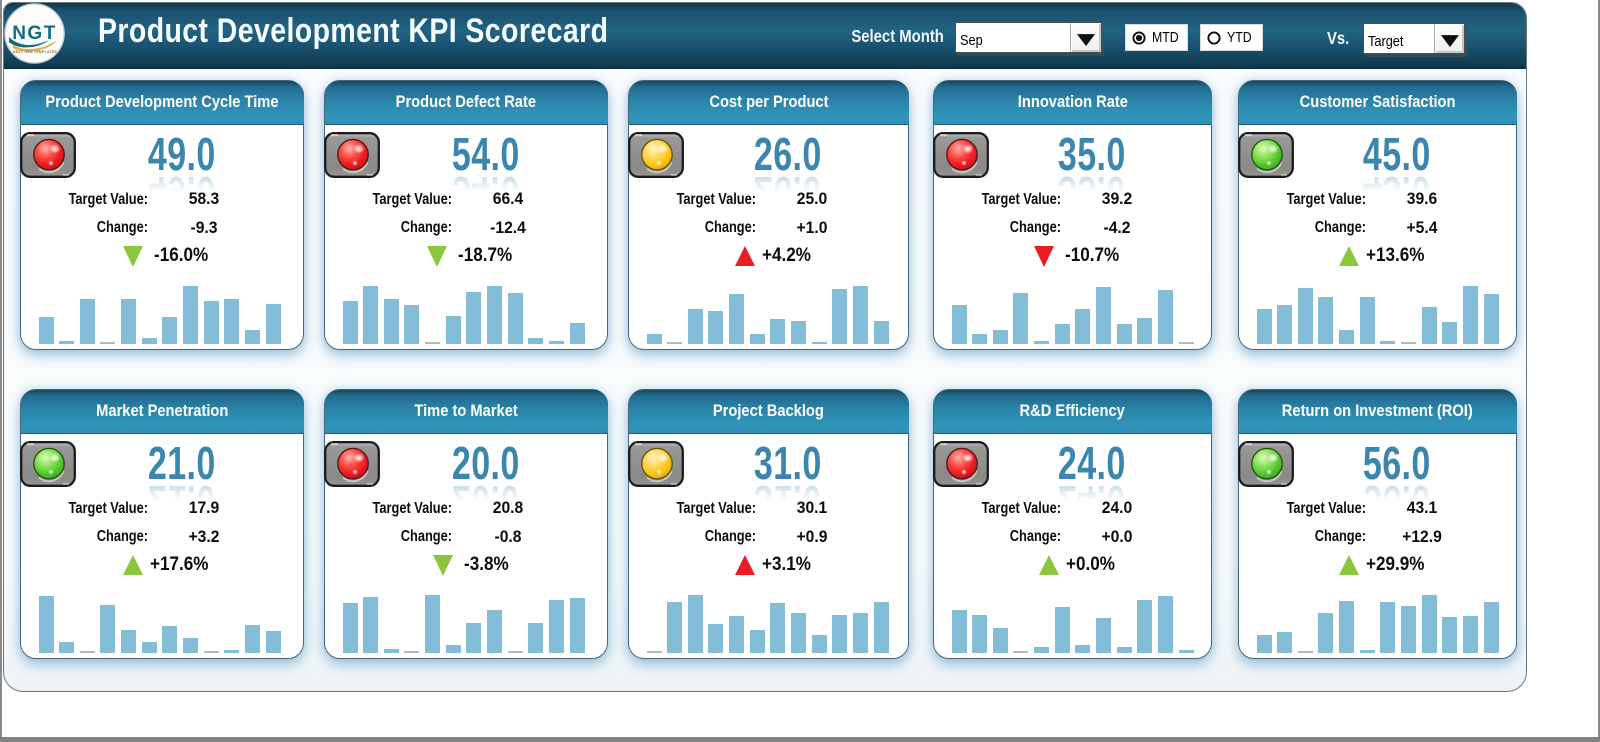 The width and height of the screenshot is (1600, 742). What do you see at coordinates (35, 52) in the screenshot?
I see `svg-text: NEXT GEN TEMPLATES` at bounding box center [35, 52].